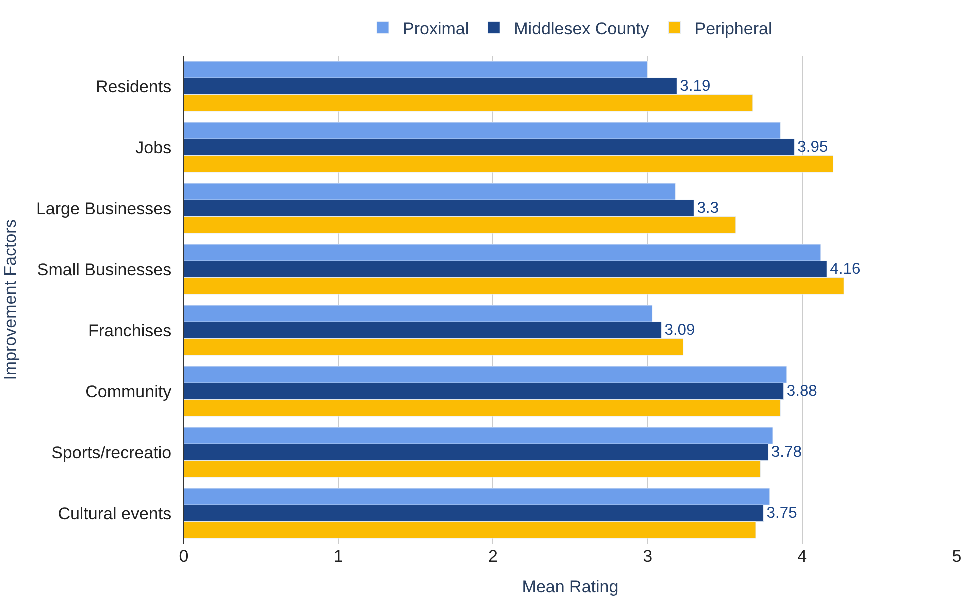 The height and width of the screenshot is (604, 972). Describe the element at coordinates (129, 392) in the screenshot. I see `y-tick-label: Community` at that location.